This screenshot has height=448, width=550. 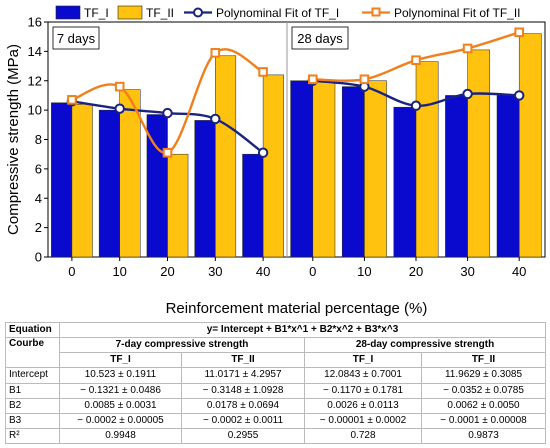 I want to click on legend-label-fit-tf-i: Polynominal Fit of TF_I, so click(x=277, y=13).